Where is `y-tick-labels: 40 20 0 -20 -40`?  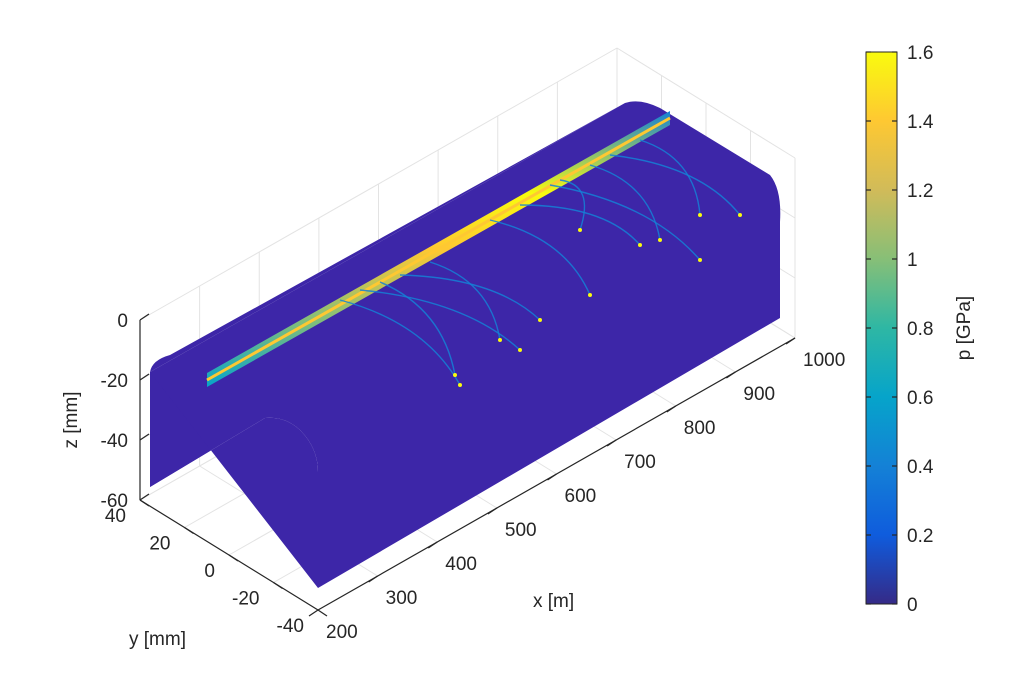
y-tick-labels: 40 20 0 -20 -40 is located at coordinates (204, 571).